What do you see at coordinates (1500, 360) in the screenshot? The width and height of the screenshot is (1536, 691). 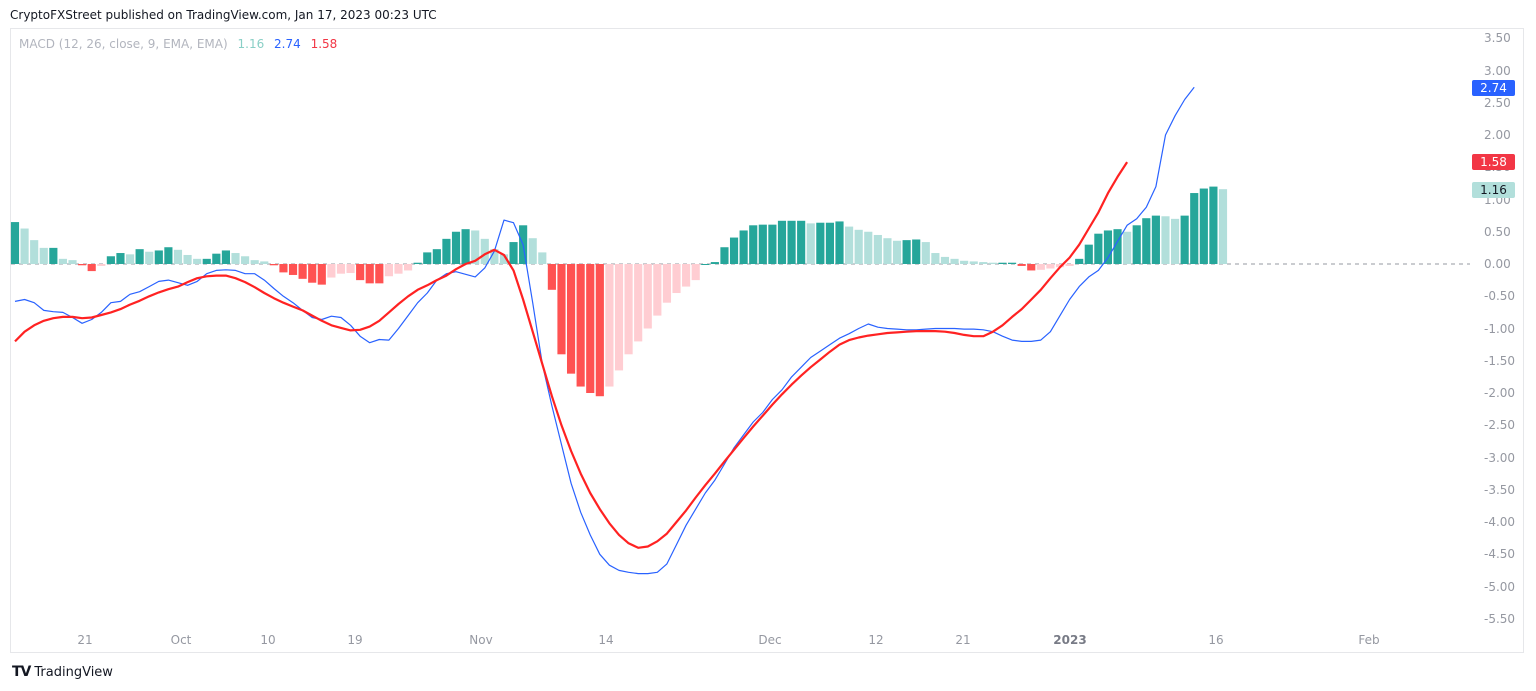 I see `y-tick-label: -1.50` at bounding box center [1500, 360].